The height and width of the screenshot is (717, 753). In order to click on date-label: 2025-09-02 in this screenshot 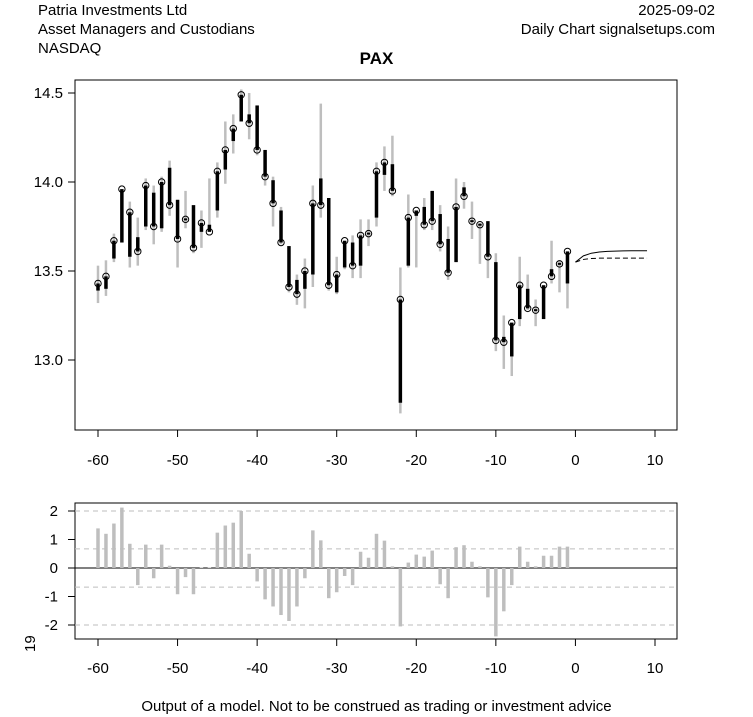, I will do `click(676, 10)`.